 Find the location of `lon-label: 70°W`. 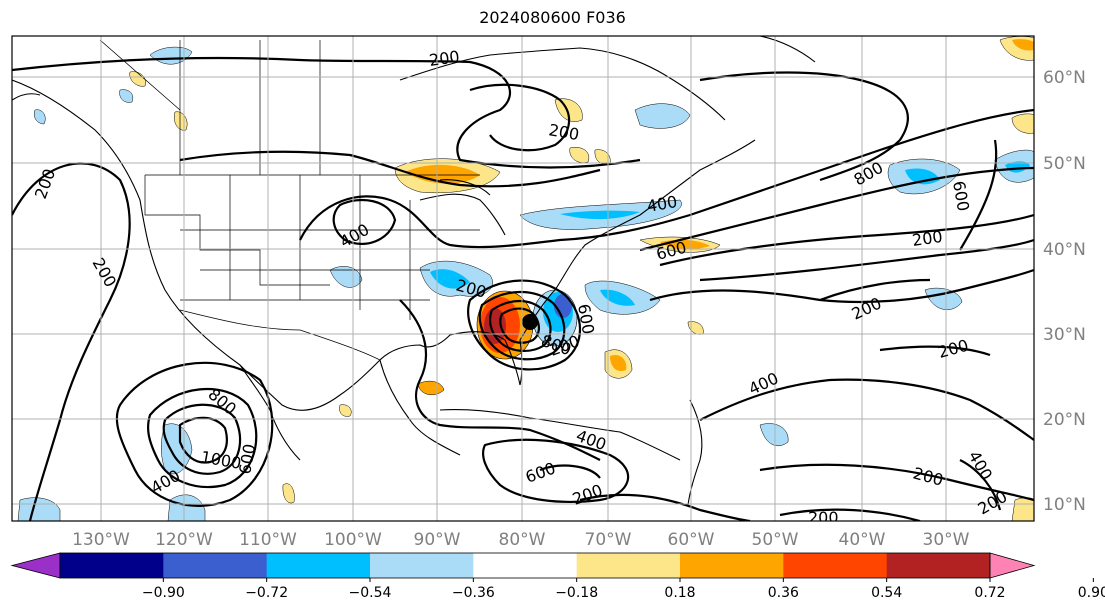

lon-label: 70°W is located at coordinates (608, 540).